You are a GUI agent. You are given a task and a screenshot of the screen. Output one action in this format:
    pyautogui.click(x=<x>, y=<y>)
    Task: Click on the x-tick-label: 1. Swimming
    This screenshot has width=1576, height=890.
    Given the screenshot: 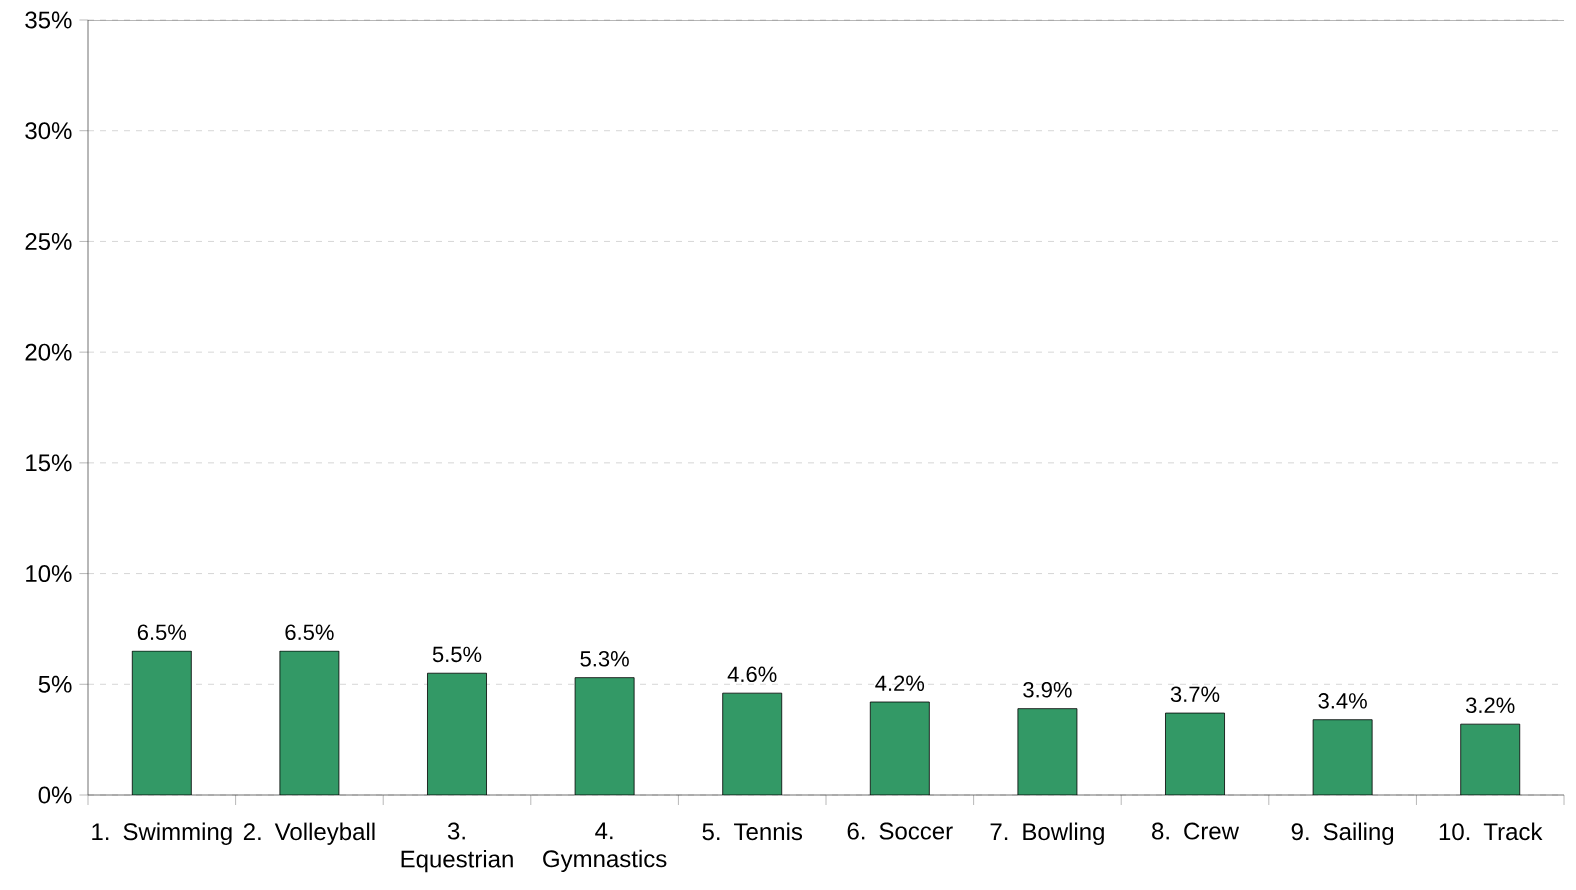 What is the action you would take?
    pyautogui.click(x=162, y=833)
    